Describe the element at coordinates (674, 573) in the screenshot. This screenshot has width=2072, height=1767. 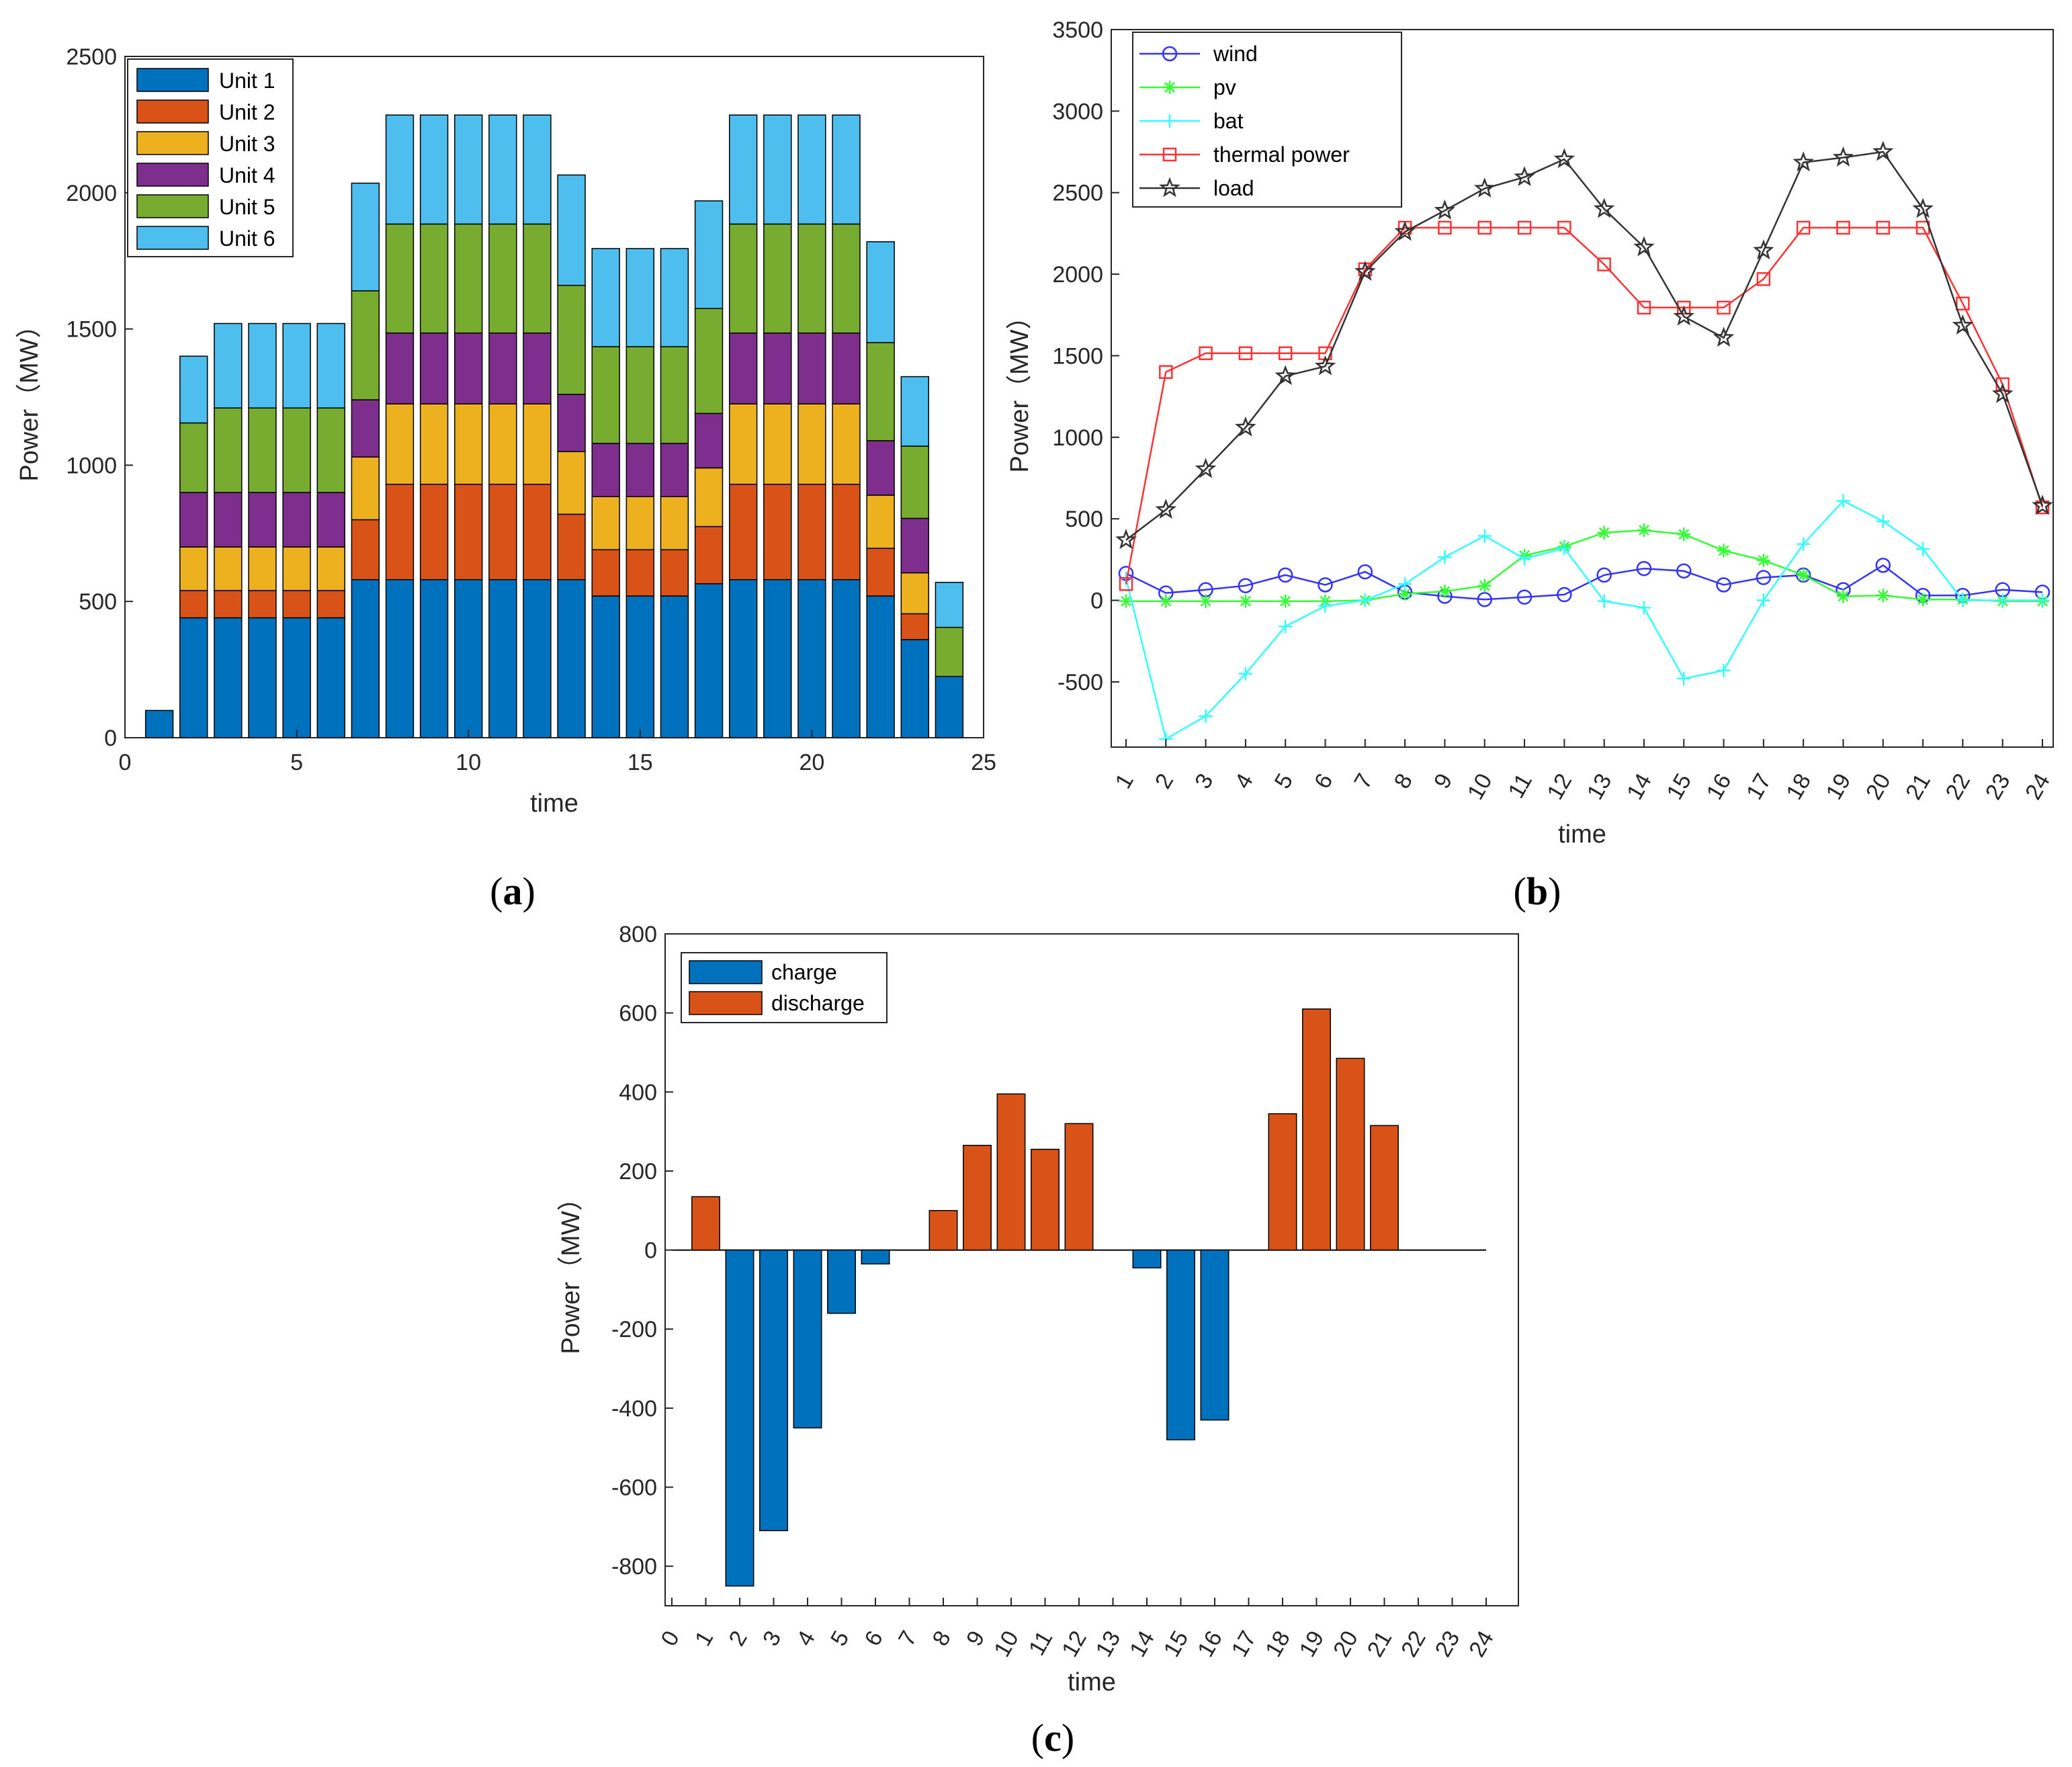
I see `bar-a-t16-unit2` at that location.